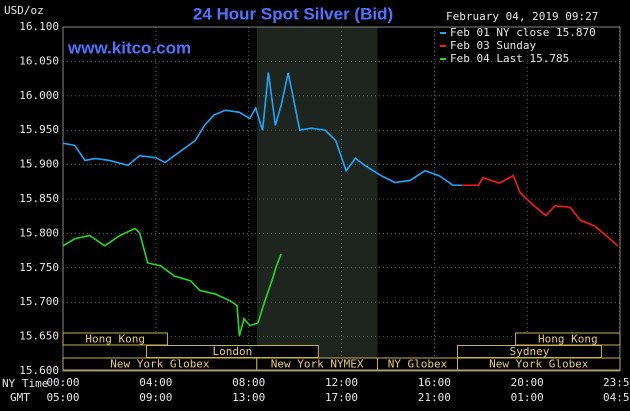 This screenshot has width=630, height=411. Describe the element at coordinates (522, 16) in the screenshot. I see `timestamp: February 04, 2019 09:27` at that location.